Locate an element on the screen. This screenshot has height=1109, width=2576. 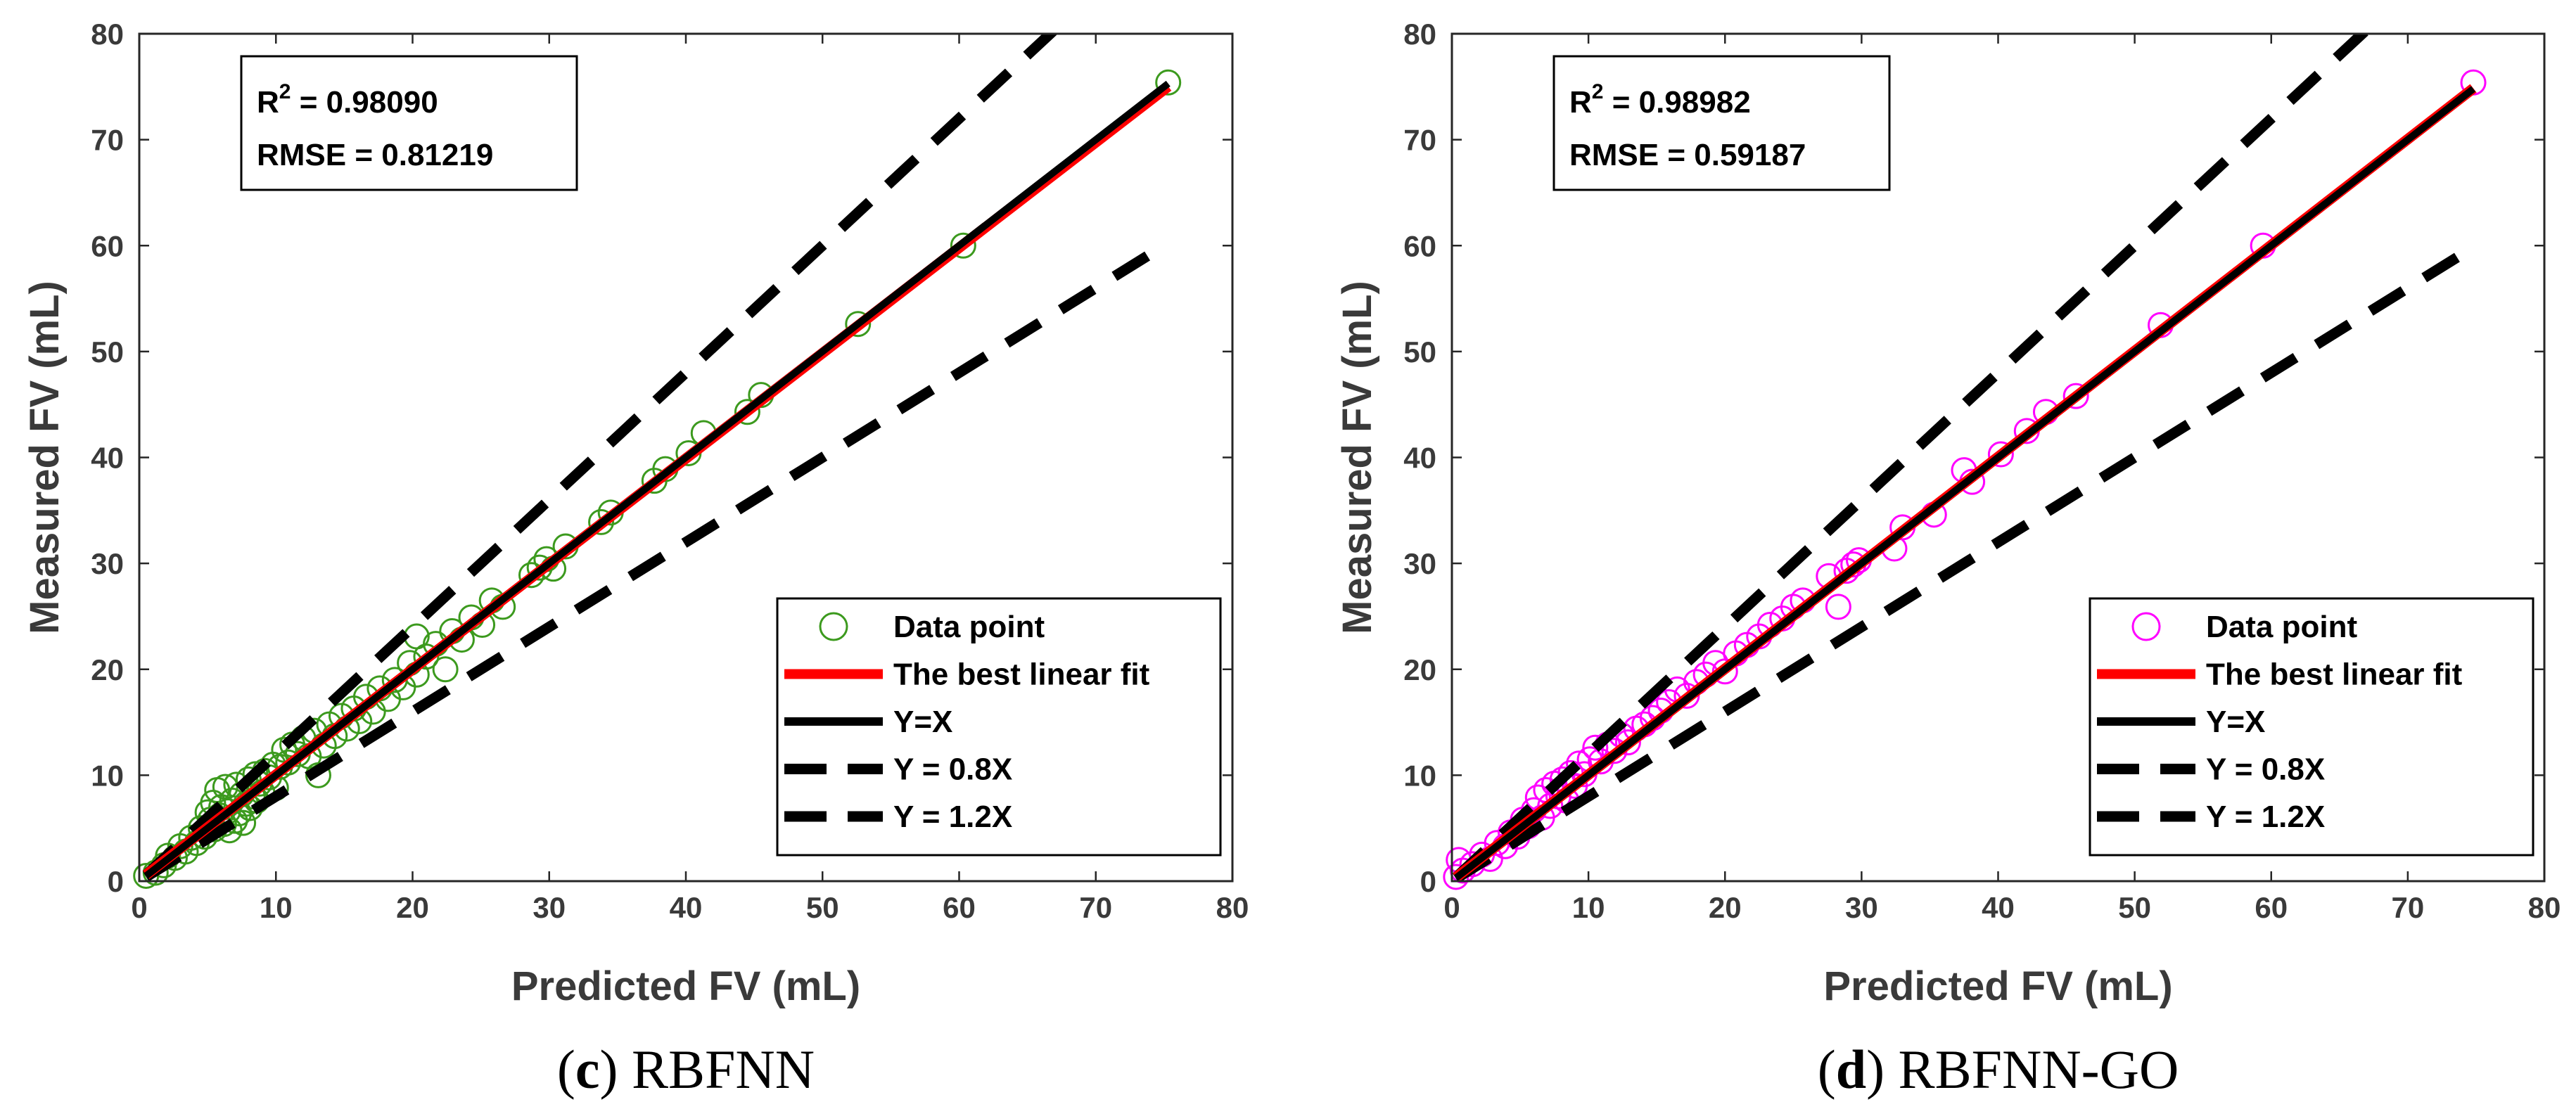
r2-text: R2 = 0.98982 is located at coordinates (1660, 100).